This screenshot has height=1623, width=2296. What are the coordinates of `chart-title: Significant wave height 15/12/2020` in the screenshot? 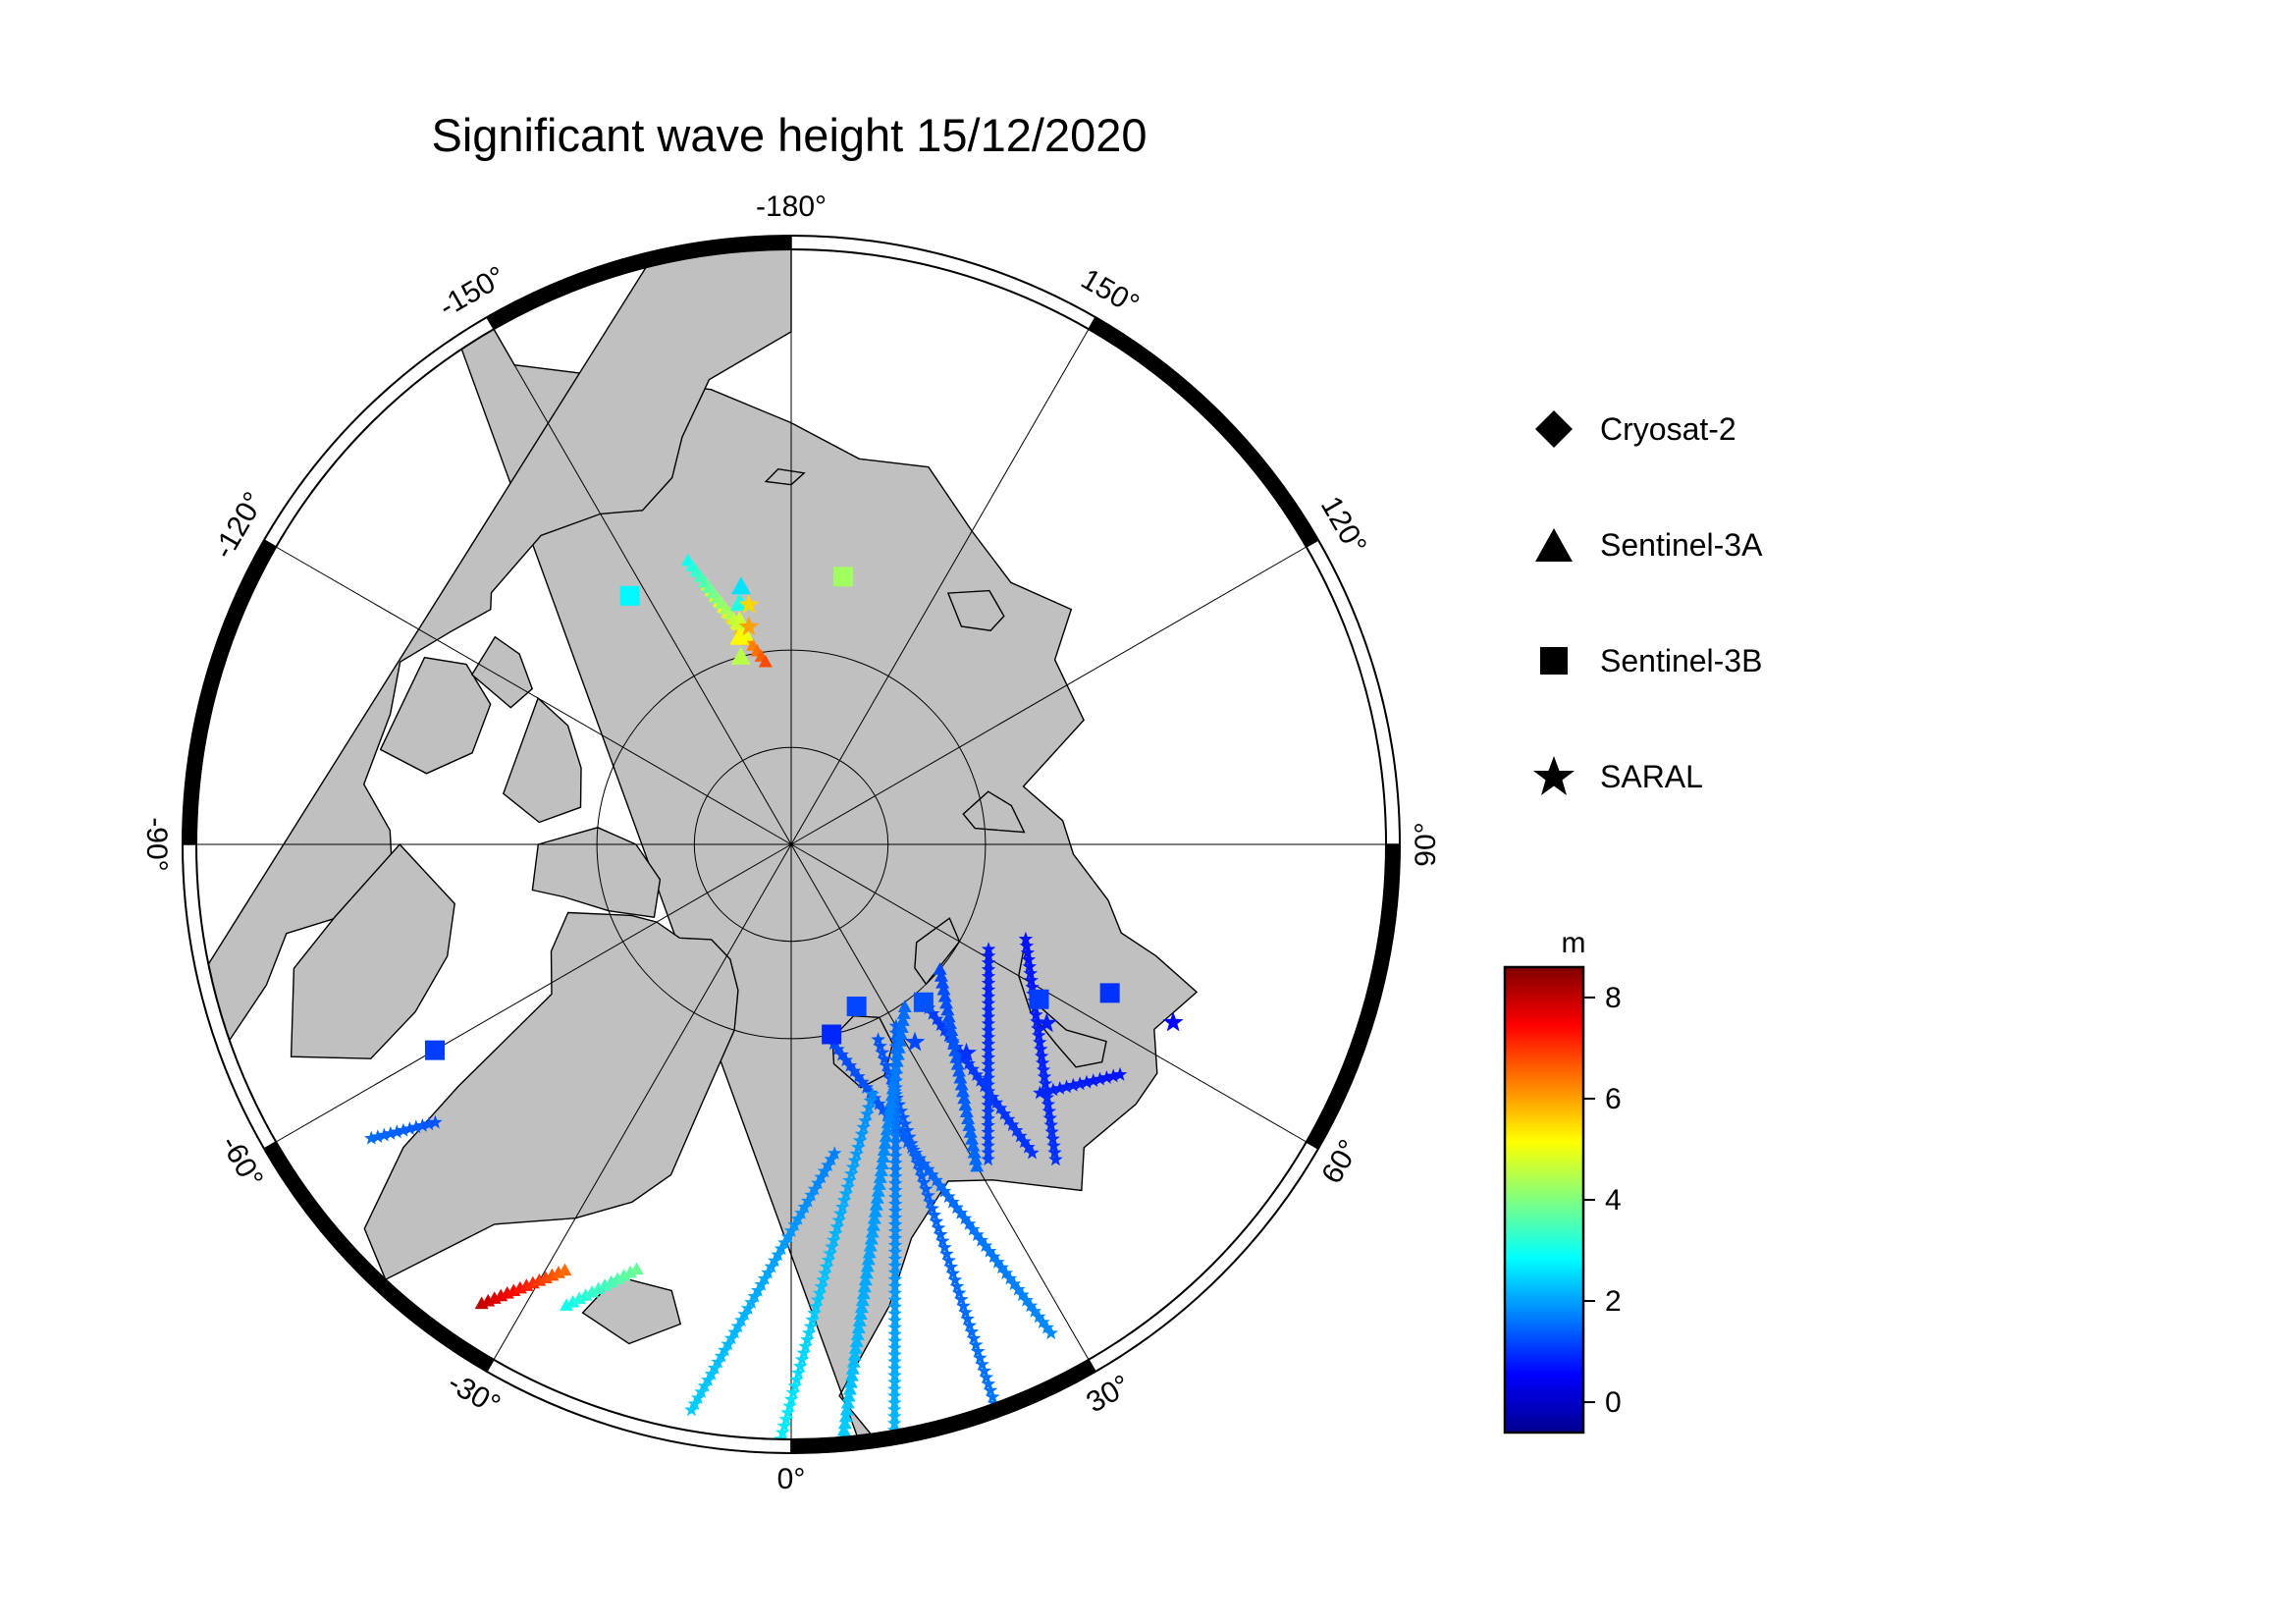 It's located at (789, 135).